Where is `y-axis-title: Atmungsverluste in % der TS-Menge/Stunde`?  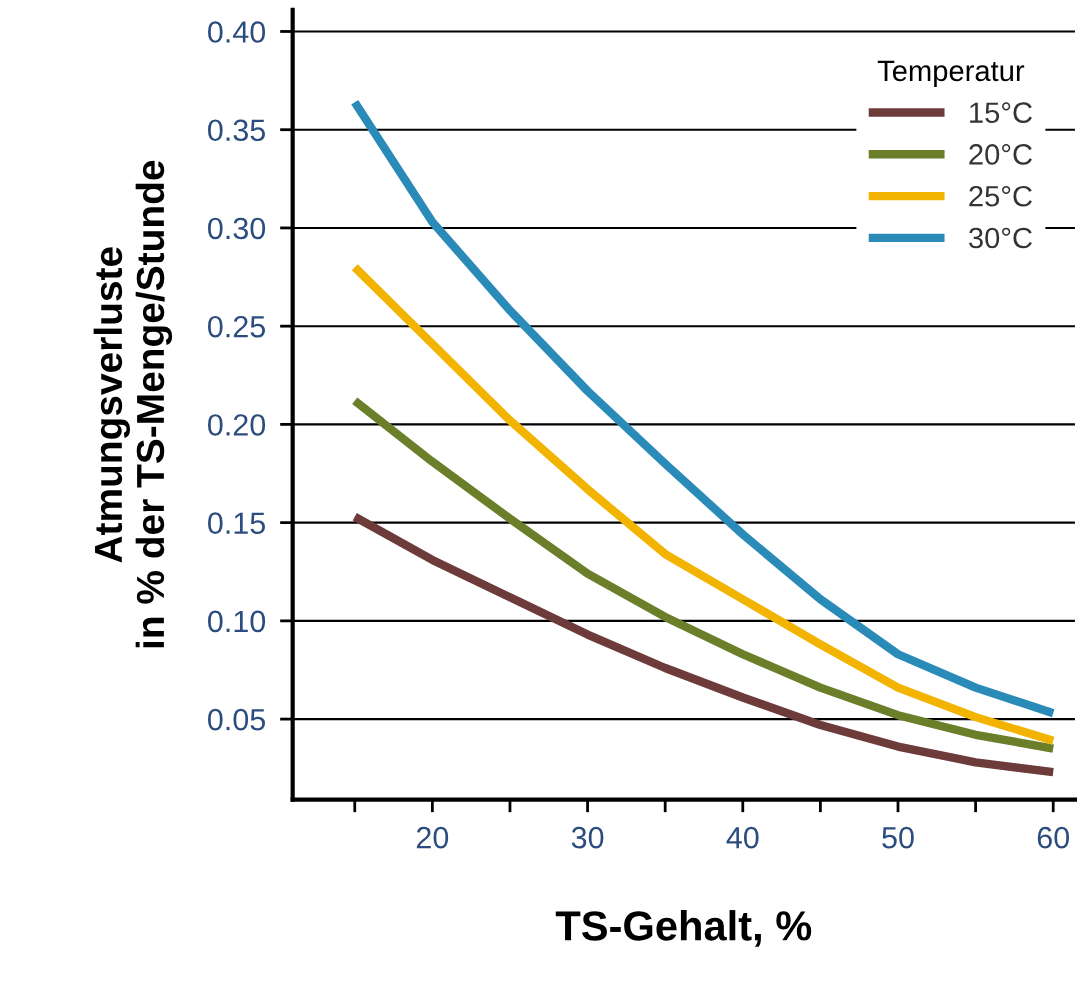 y-axis-title: Atmungsverluste in % der TS-Menge/Stunde is located at coordinates (133, 404).